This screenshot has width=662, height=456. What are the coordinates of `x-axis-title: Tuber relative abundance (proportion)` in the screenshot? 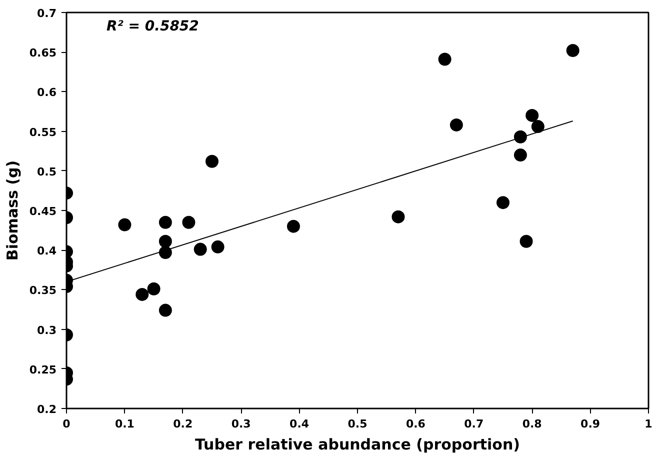 It's located at (357, 445).